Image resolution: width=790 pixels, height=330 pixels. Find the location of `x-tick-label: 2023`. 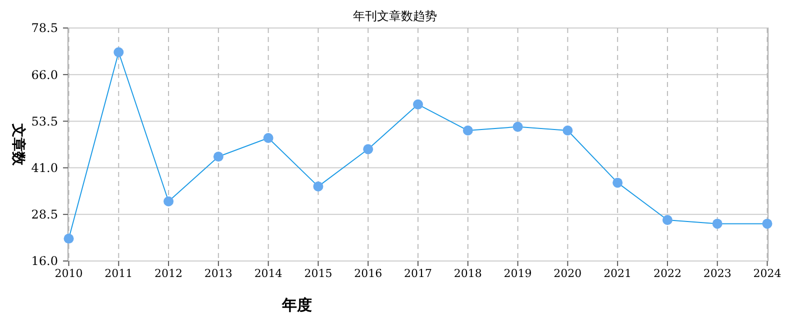

x-tick-label: 2023 is located at coordinates (717, 273).